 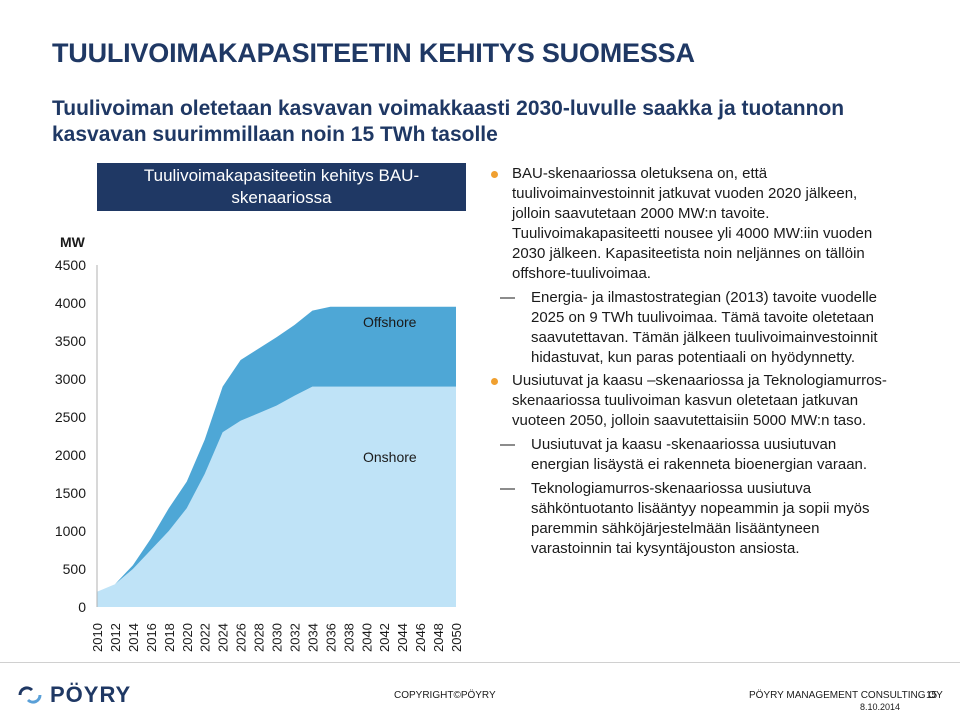 What do you see at coordinates (390, 322) in the screenshot?
I see `offshore-series-label: Offshore` at bounding box center [390, 322].